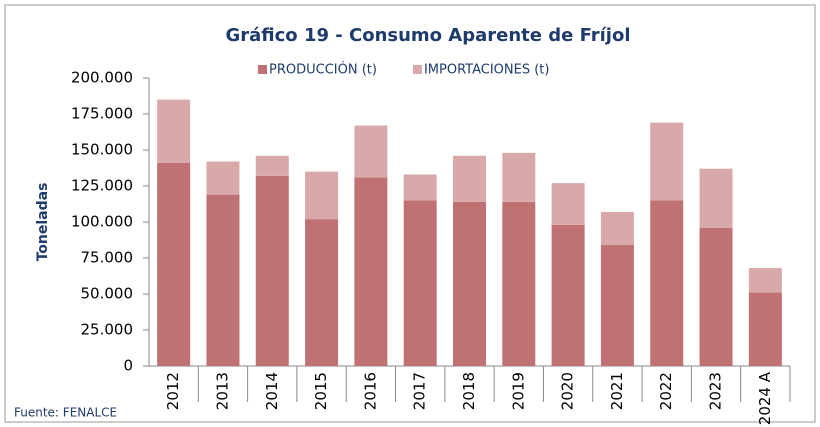  What do you see at coordinates (107, 258) in the screenshot?
I see `y-tick-label: 75.000` at bounding box center [107, 258].